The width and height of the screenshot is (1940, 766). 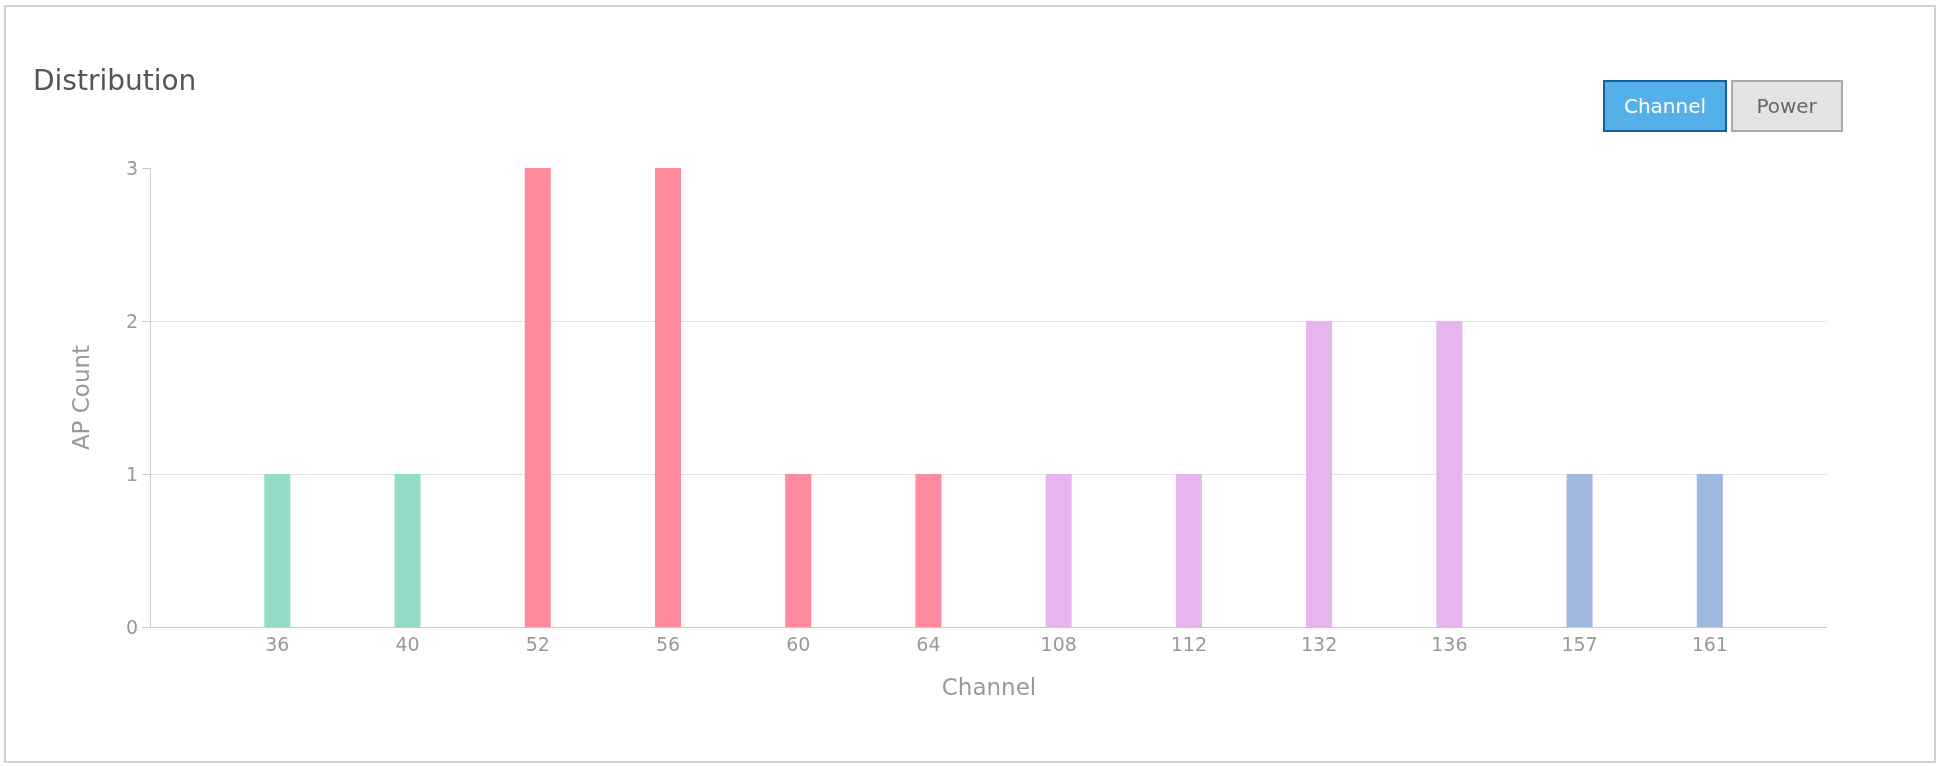 What do you see at coordinates (798, 643) in the screenshot?
I see `x-tick-label: 60` at bounding box center [798, 643].